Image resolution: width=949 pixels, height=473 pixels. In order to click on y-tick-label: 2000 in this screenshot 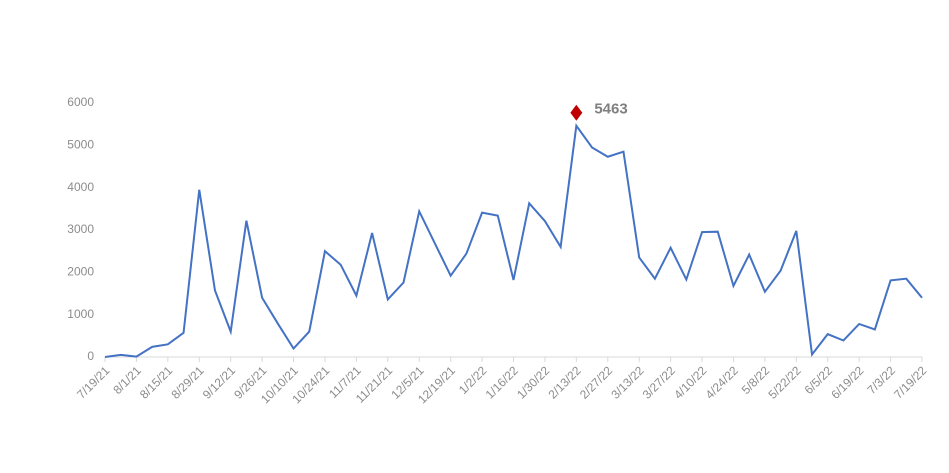, I will do `click(80, 272)`.